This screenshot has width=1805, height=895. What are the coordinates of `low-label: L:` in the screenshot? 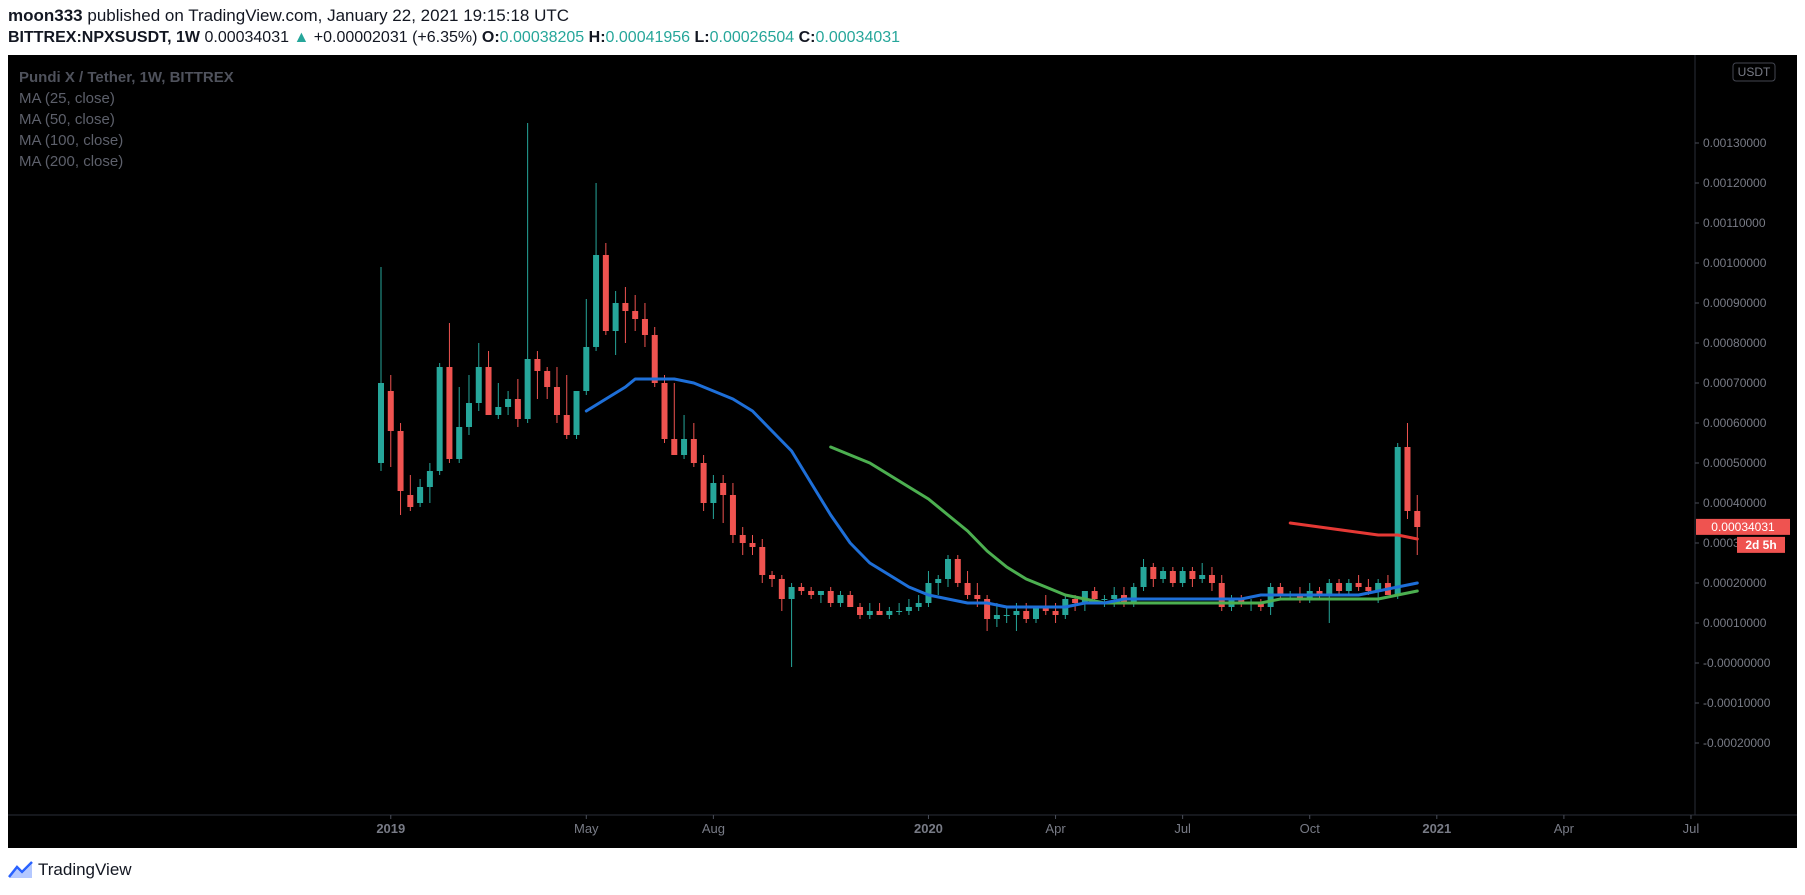 It's located at (702, 37).